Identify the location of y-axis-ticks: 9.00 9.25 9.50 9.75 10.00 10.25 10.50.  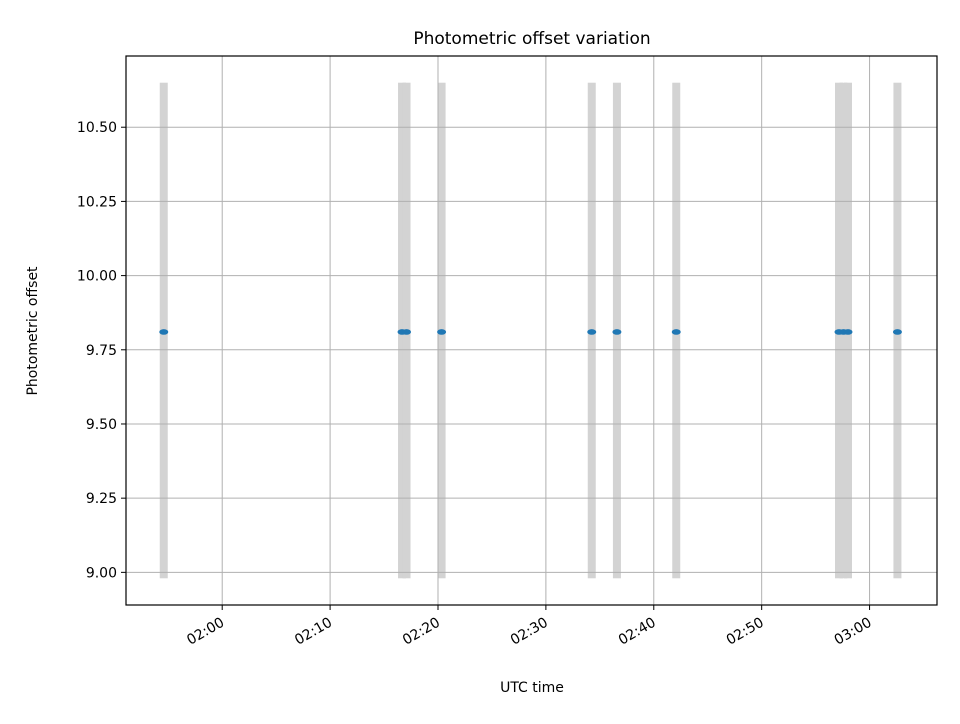
(101, 350).